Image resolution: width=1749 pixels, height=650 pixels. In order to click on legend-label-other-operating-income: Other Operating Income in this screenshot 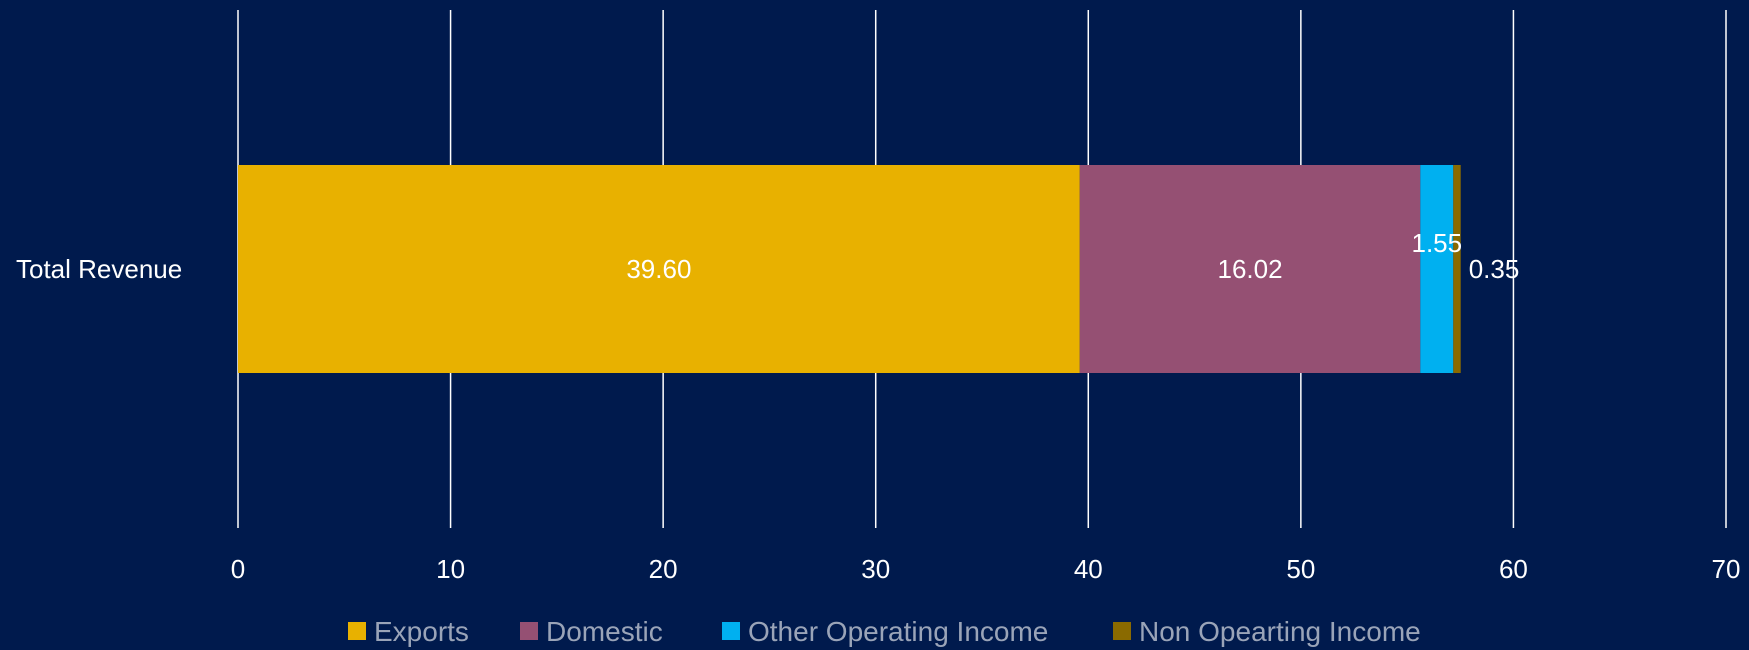, I will do `click(898, 631)`.